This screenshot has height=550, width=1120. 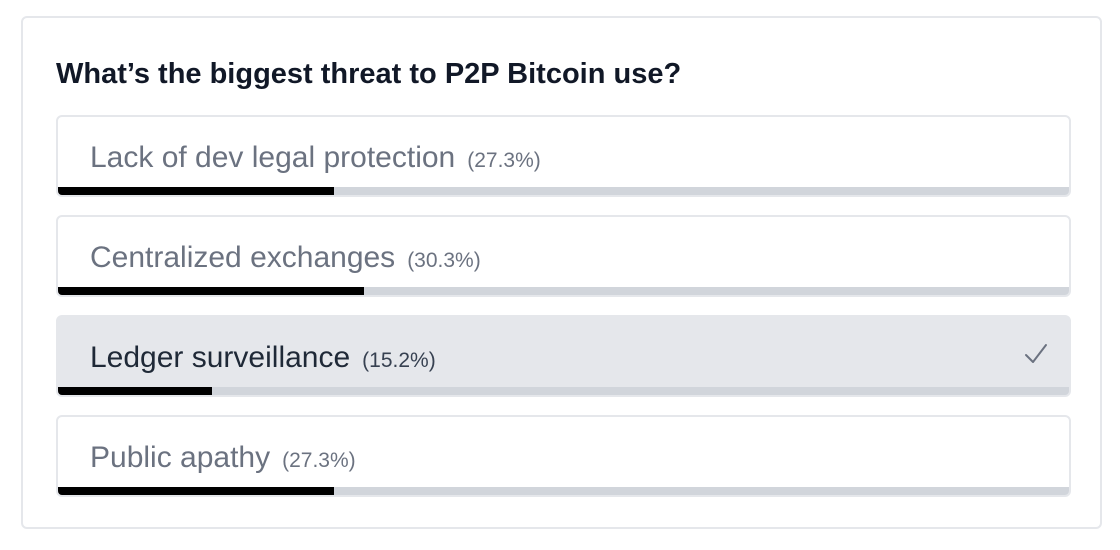 What do you see at coordinates (243, 257) in the screenshot?
I see `poll-option-label: Centralized exchanges` at bounding box center [243, 257].